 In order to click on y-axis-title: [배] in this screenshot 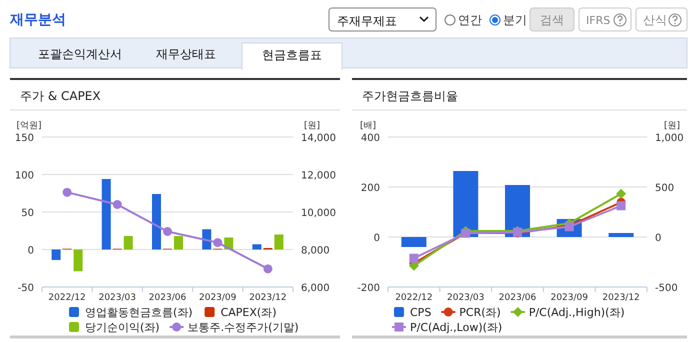, I will do `click(368, 126)`.